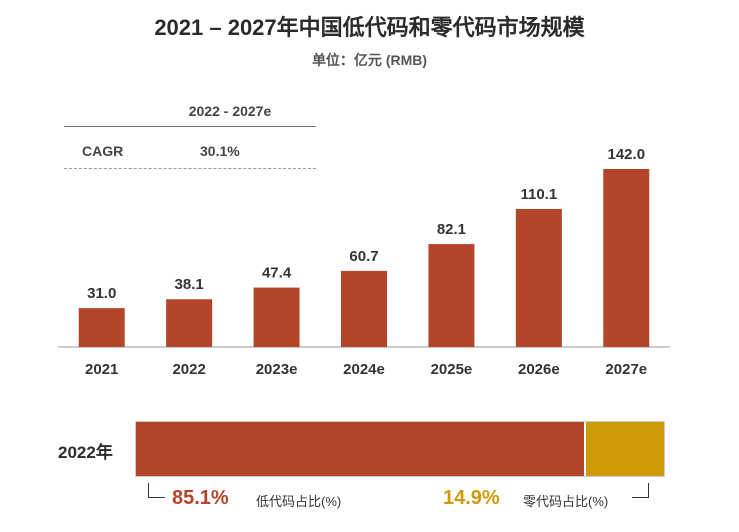 Image resolution: width=739 pixels, height=532 pixels. What do you see at coordinates (369, 27) in the screenshot?
I see `chart-title: 2021 – 2027年中国低代码和零代码市场规模` at bounding box center [369, 27].